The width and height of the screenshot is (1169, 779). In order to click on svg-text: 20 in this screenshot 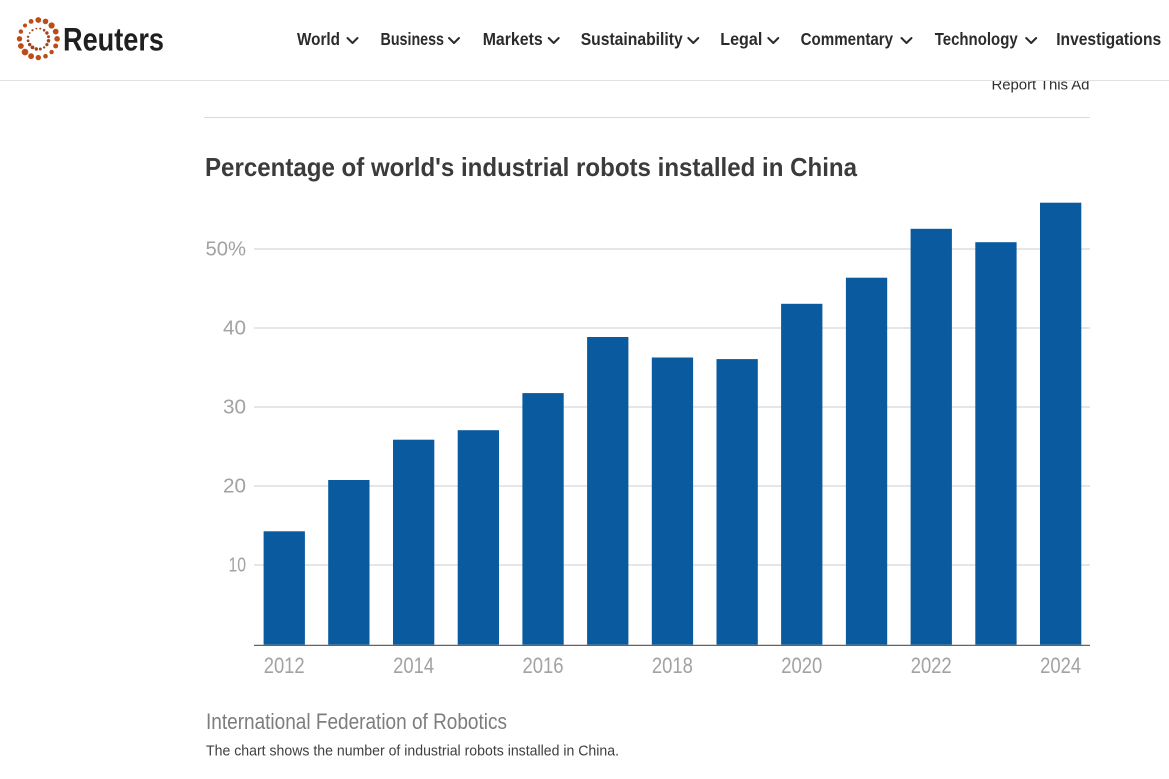, I will do `click(234, 487)`.